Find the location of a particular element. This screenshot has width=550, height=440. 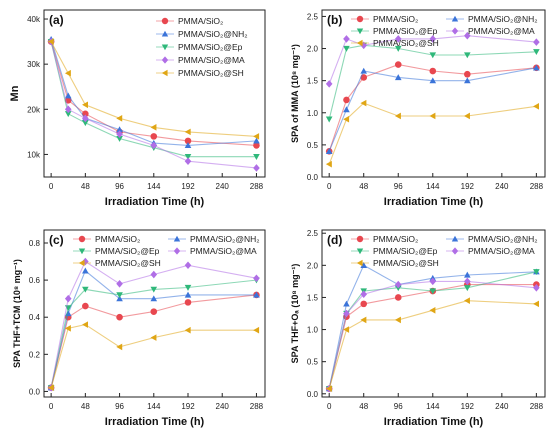

y-tick-label: 10k is located at coordinates (34, 154).